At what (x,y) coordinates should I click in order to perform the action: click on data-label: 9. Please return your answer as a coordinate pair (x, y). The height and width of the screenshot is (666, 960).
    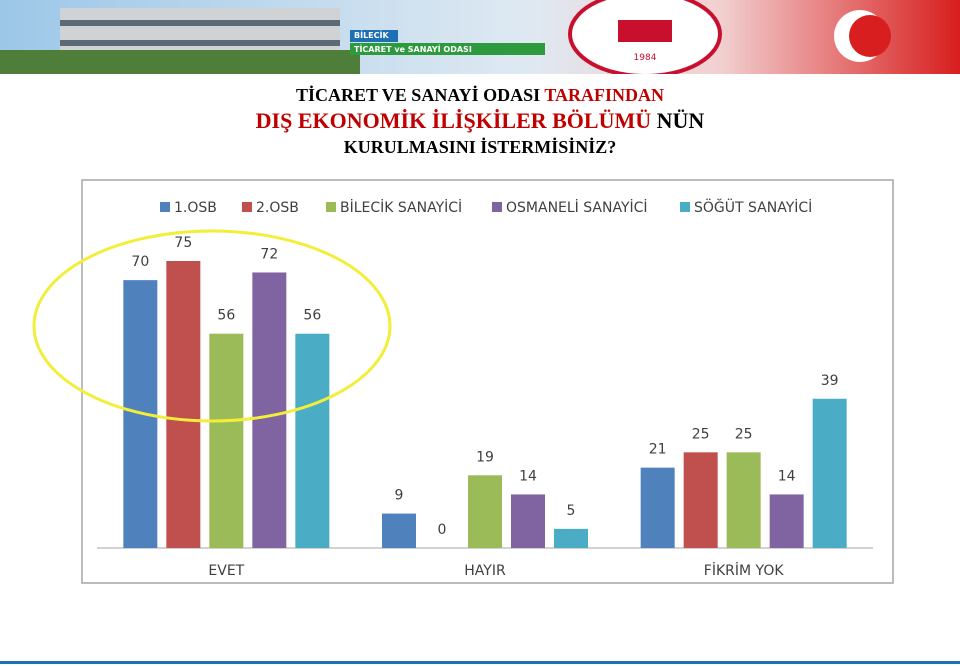
    Looking at the image, I should click on (399, 496).